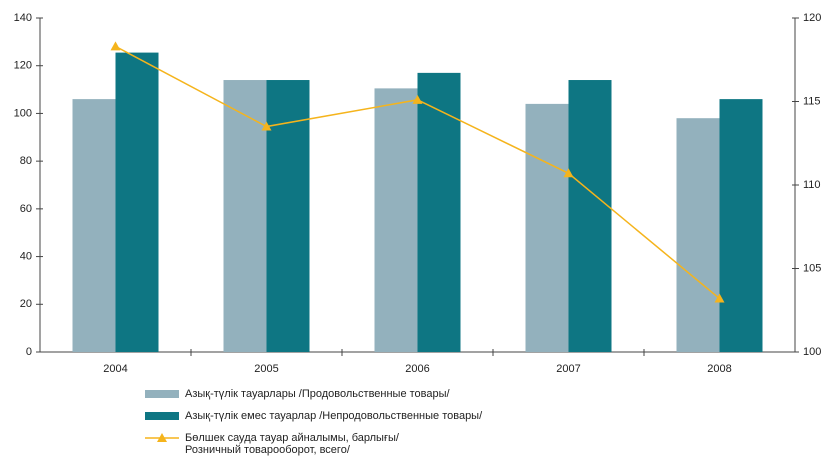  What do you see at coordinates (115, 369) in the screenshot?
I see `x-tick-label: 2004` at bounding box center [115, 369].